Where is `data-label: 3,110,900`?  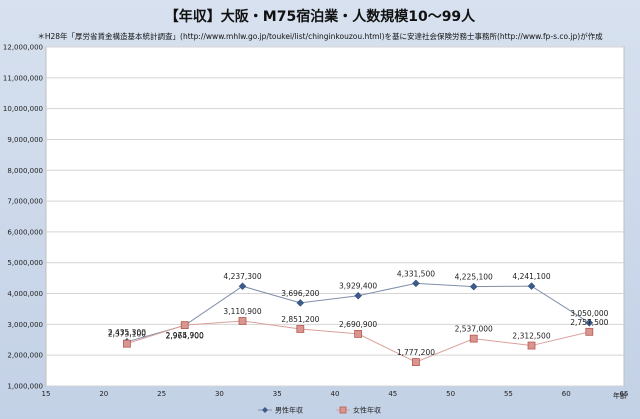
data-label: 3,110,900 is located at coordinates (242, 311).